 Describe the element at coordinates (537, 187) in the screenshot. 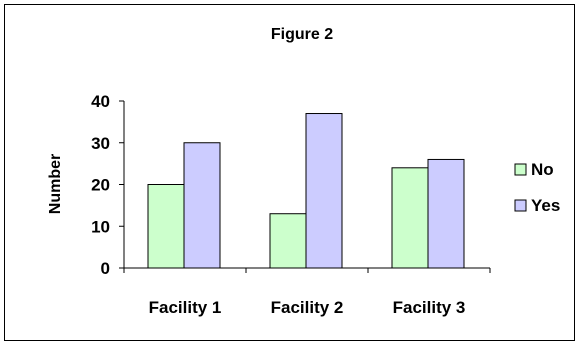

I see `legend: No Yes` at that location.